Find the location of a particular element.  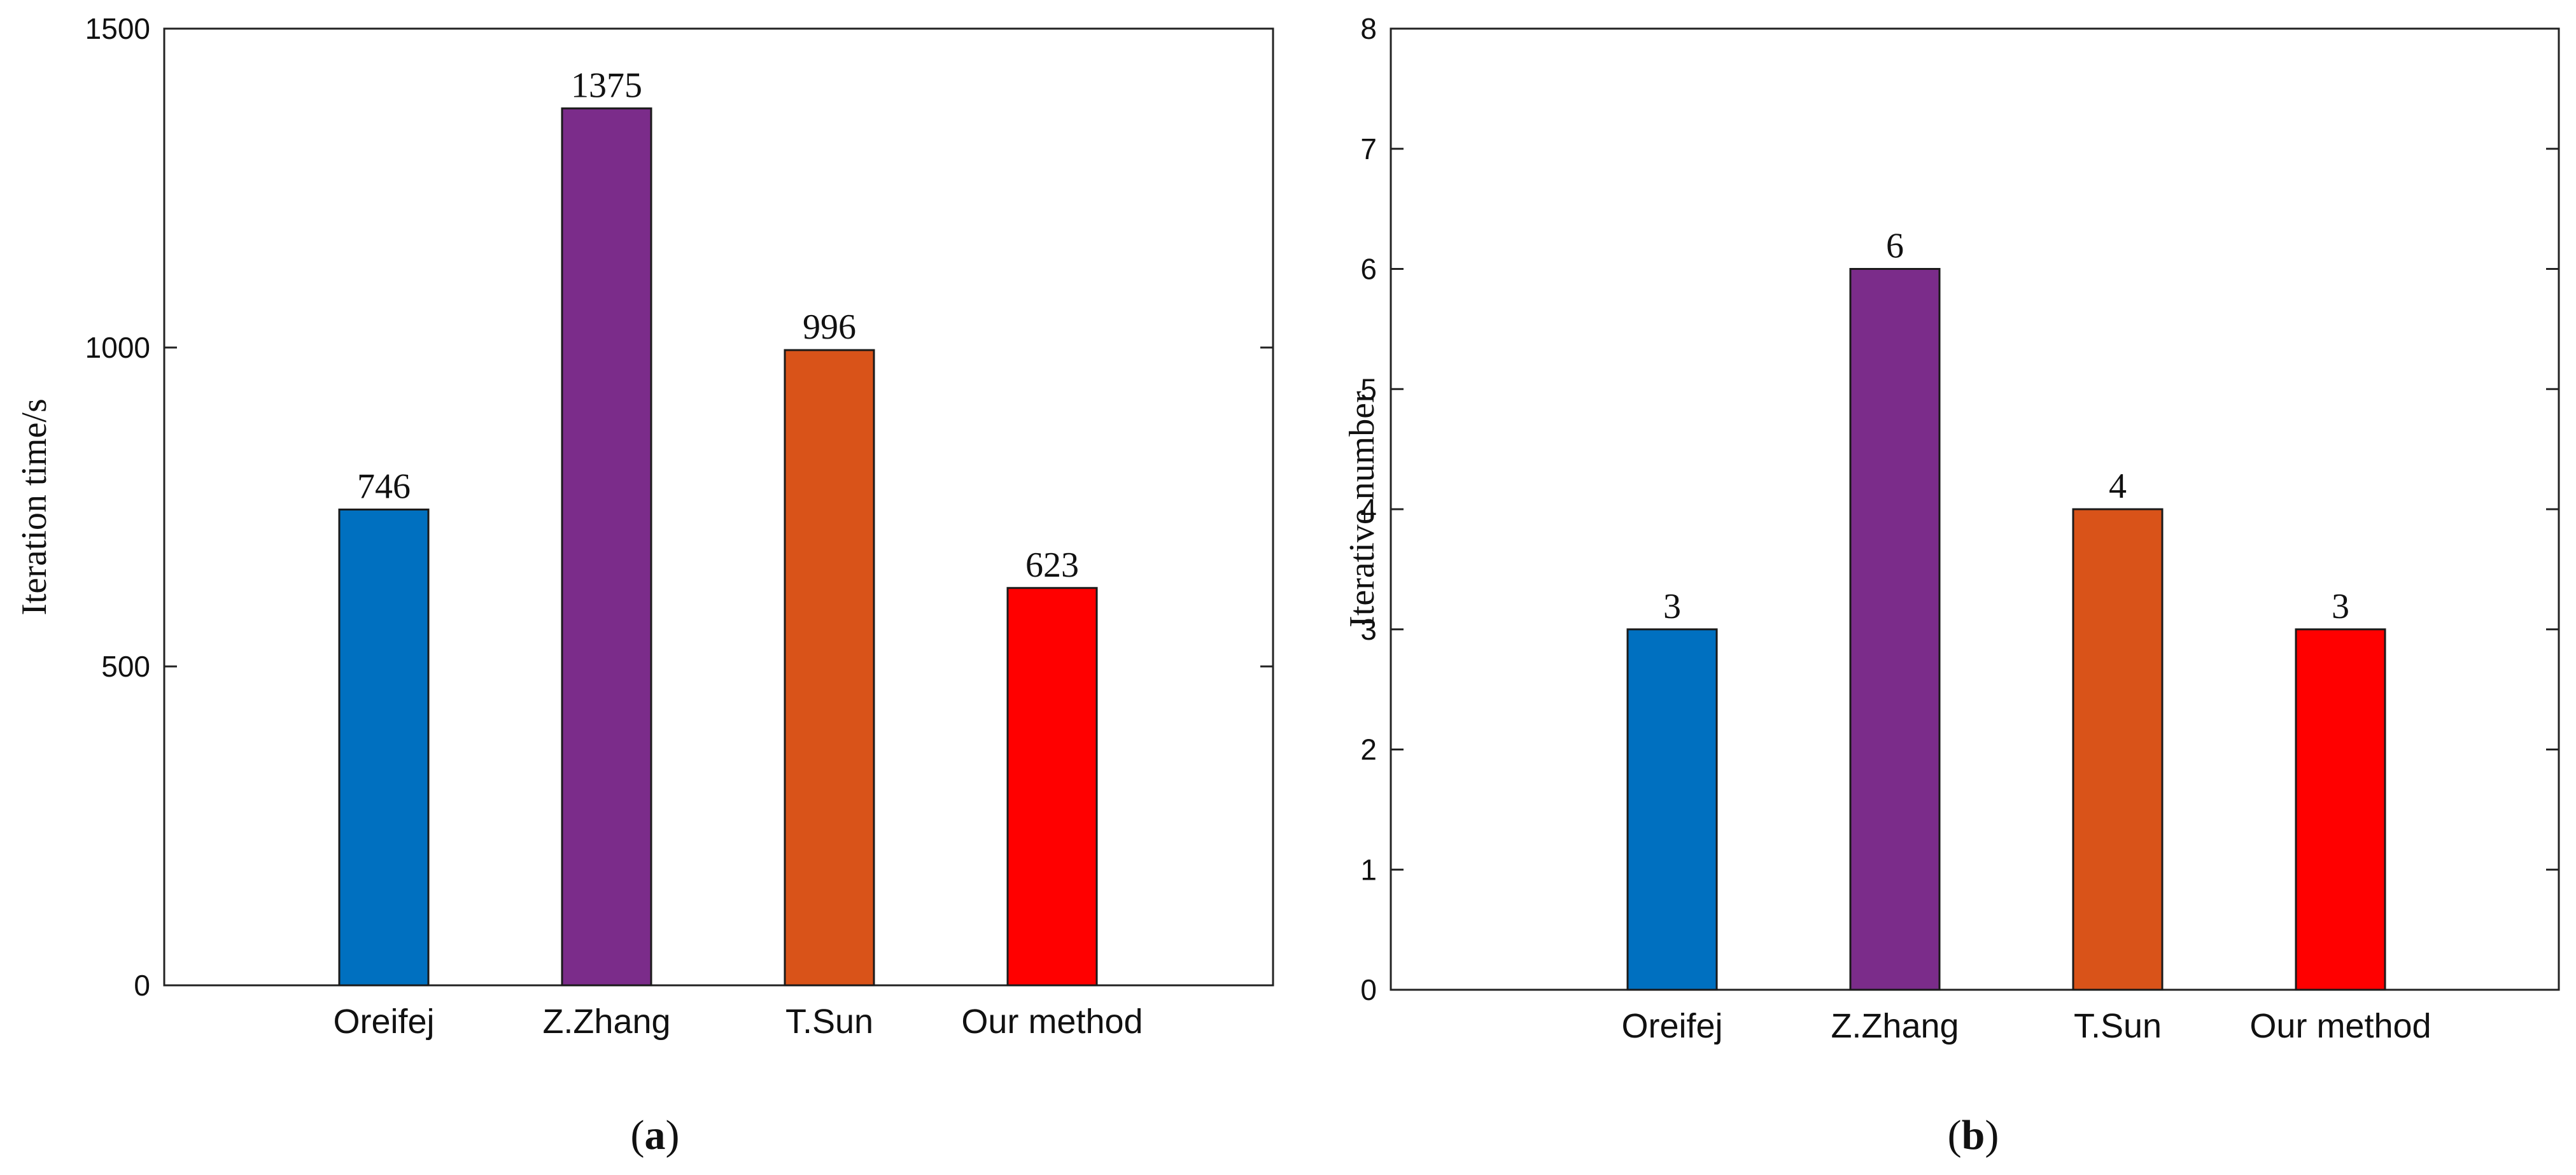

y-tick-label: 4 is located at coordinates (1369, 510).